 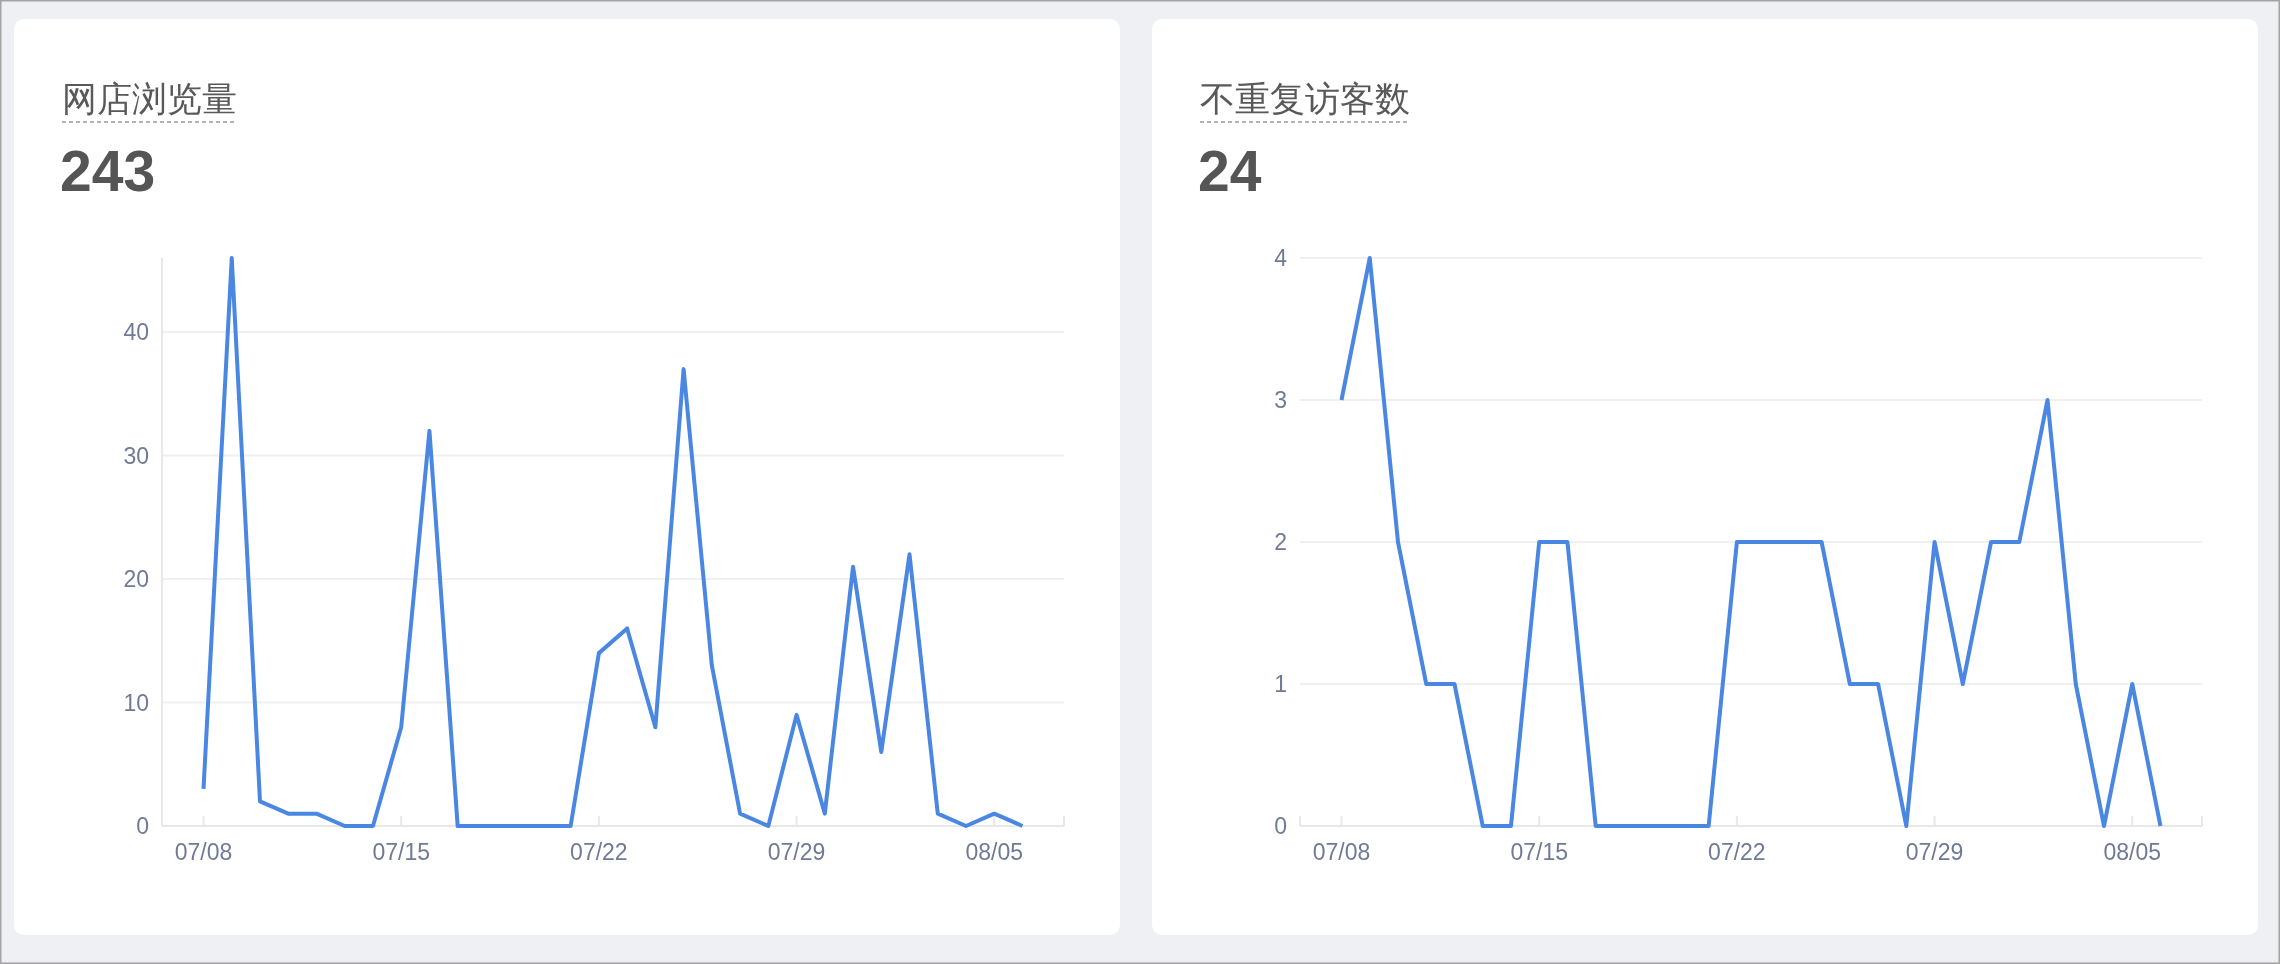 I want to click on y-tick-label: 2, so click(x=1280, y=542).